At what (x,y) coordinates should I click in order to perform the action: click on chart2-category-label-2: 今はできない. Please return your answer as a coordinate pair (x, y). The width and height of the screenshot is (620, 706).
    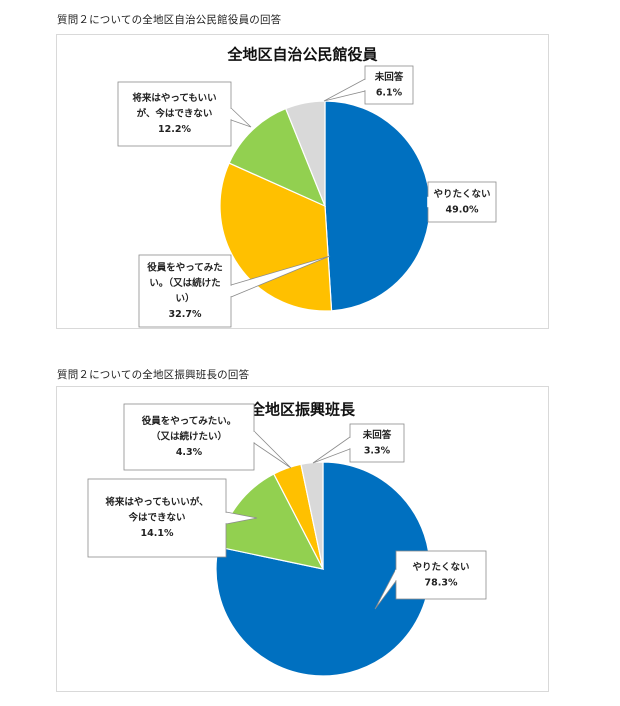
    Looking at the image, I should click on (156, 518).